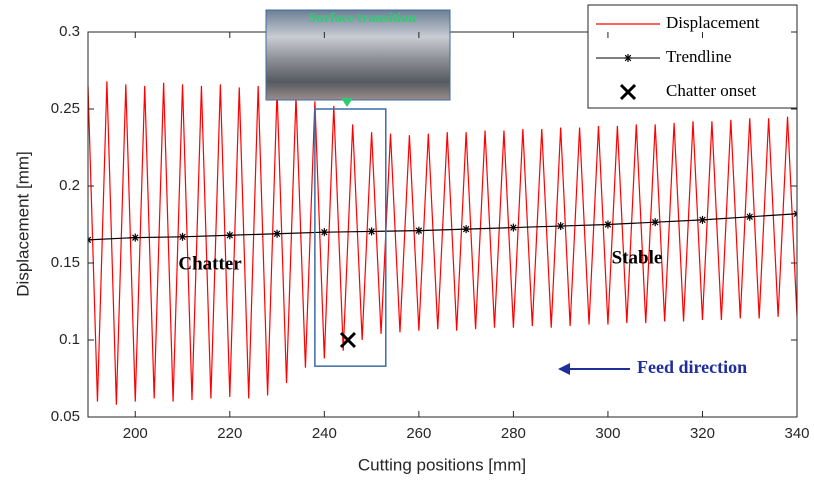  Describe the element at coordinates (713, 22) in the screenshot. I see `legend-label: Displacement` at that location.